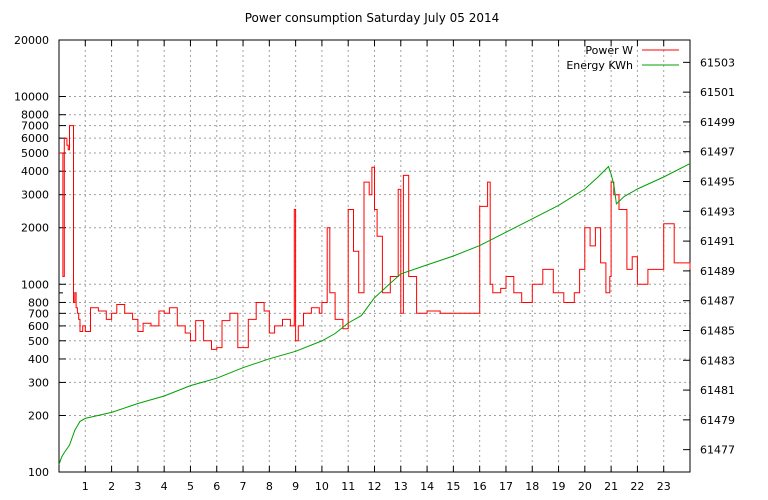  What do you see at coordinates (111, 486) in the screenshot?
I see `x-tick-label: 2` at bounding box center [111, 486].